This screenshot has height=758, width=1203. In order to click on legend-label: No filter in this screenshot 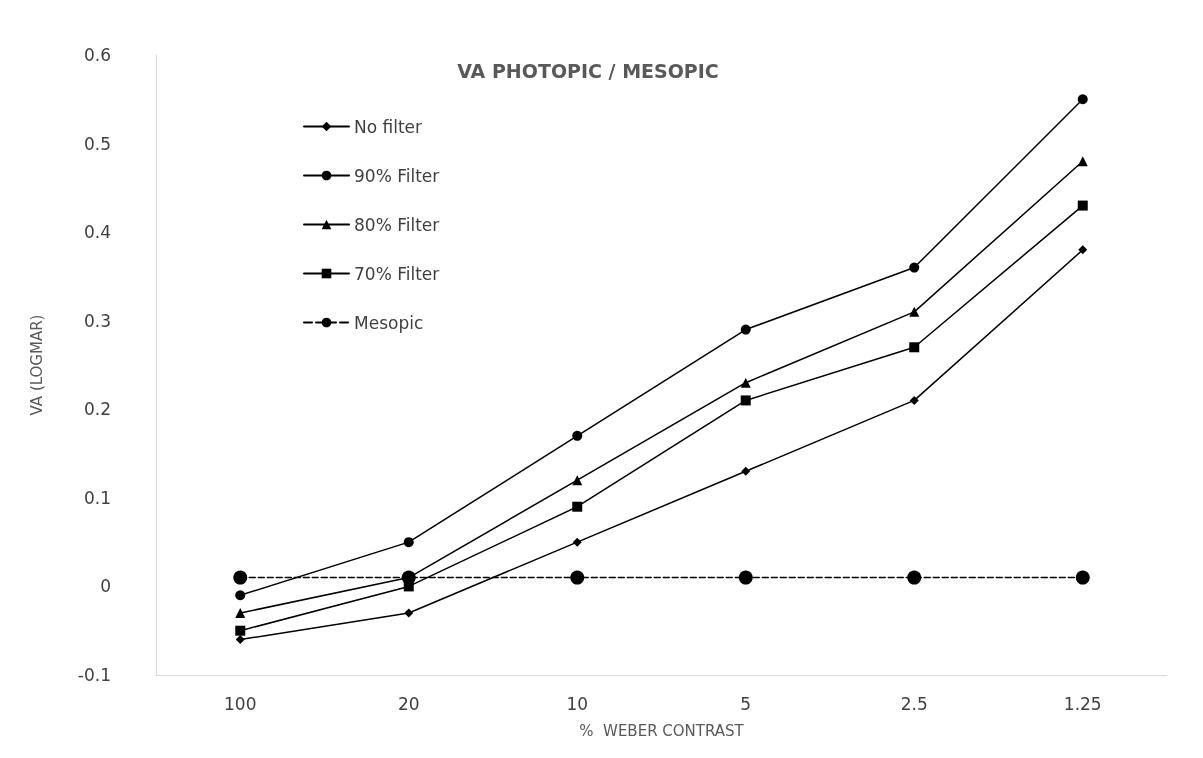, I will do `click(388, 126)`.